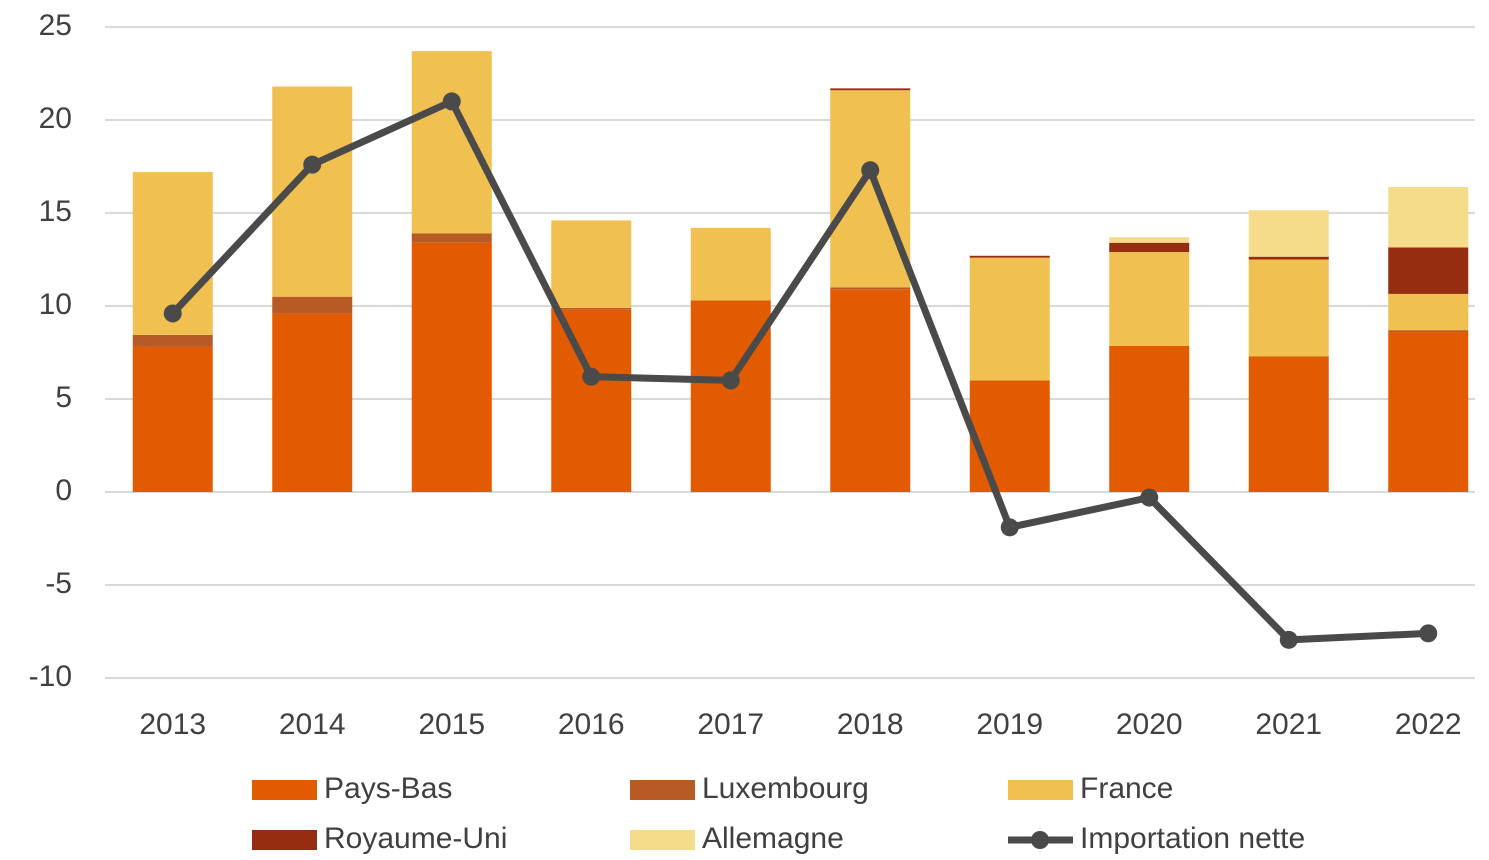 Image resolution: width=1489 pixels, height=860 pixels. What do you see at coordinates (63, 490) in the screenshot?
I see `y-tick-label: 0` at bounding box center [63, 490].